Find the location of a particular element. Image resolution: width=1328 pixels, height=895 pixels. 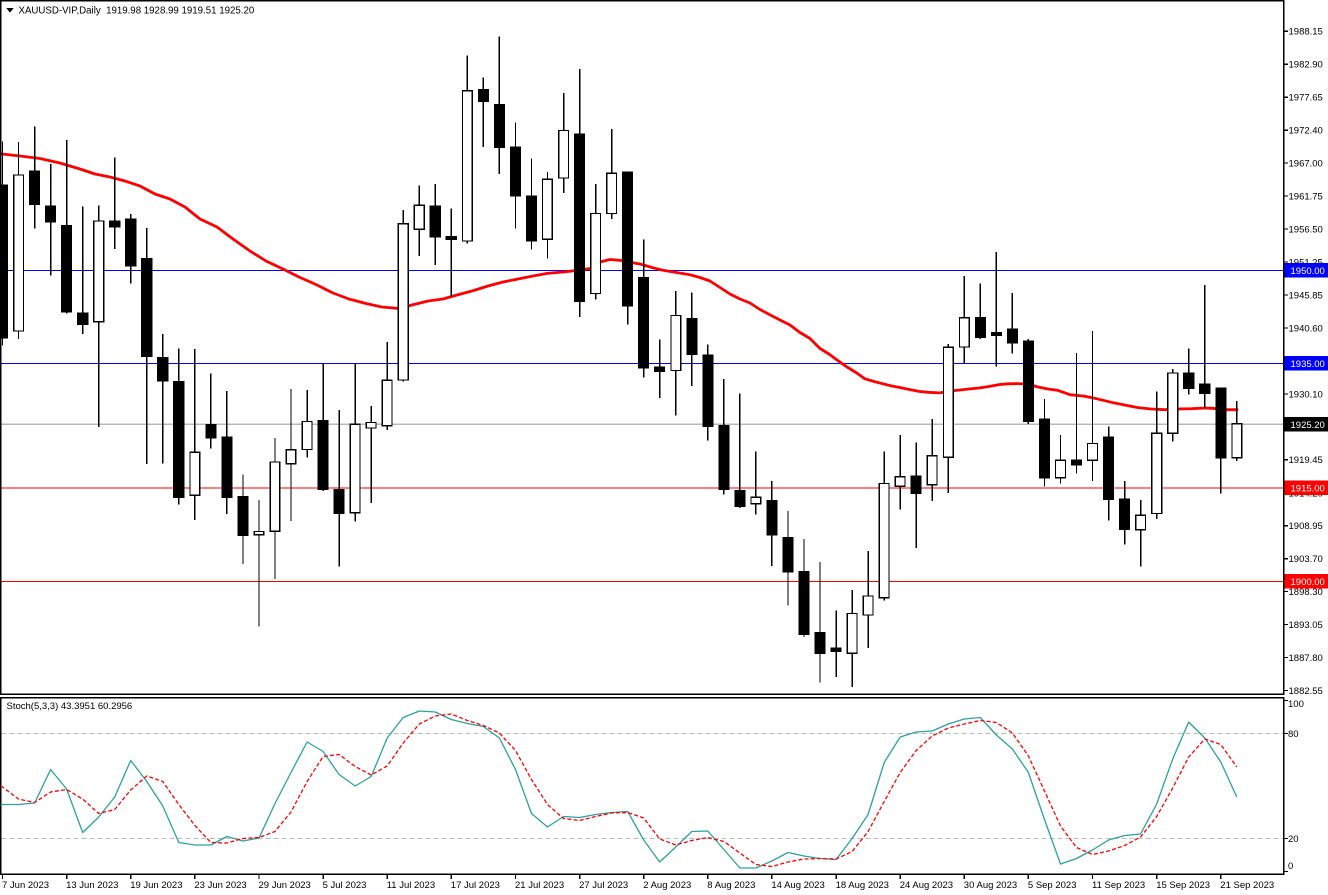

svg-text: 8 Aug 2023 is located at coordinates (731, 885).